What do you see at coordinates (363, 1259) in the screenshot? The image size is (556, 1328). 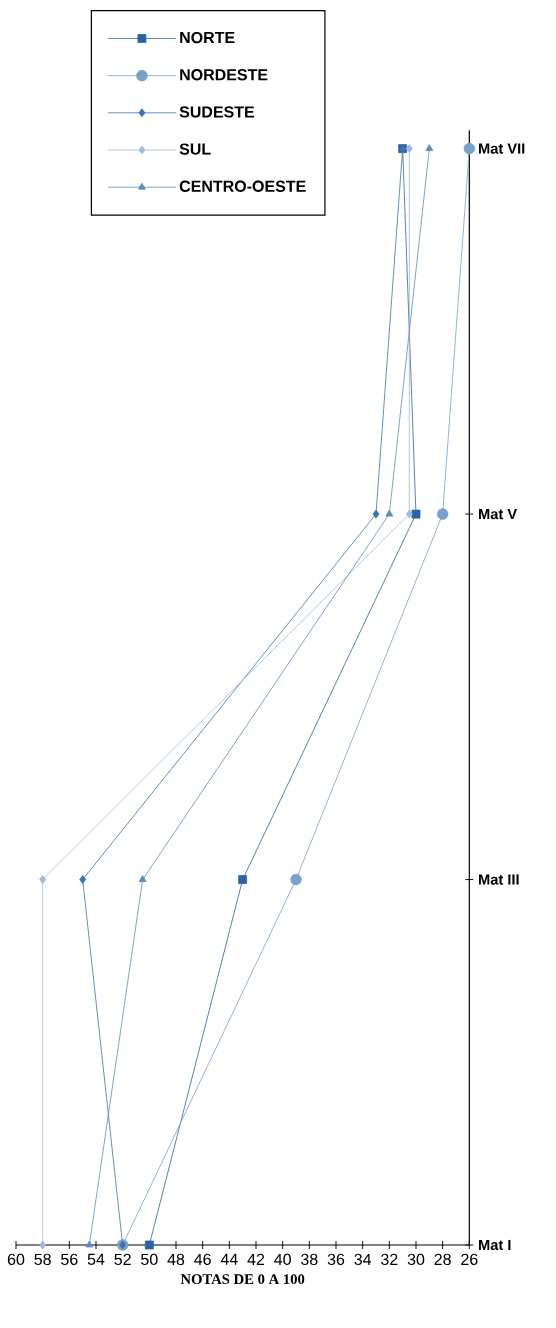 I see `x-tick-label: 34` at bounding box center [363, 1259].